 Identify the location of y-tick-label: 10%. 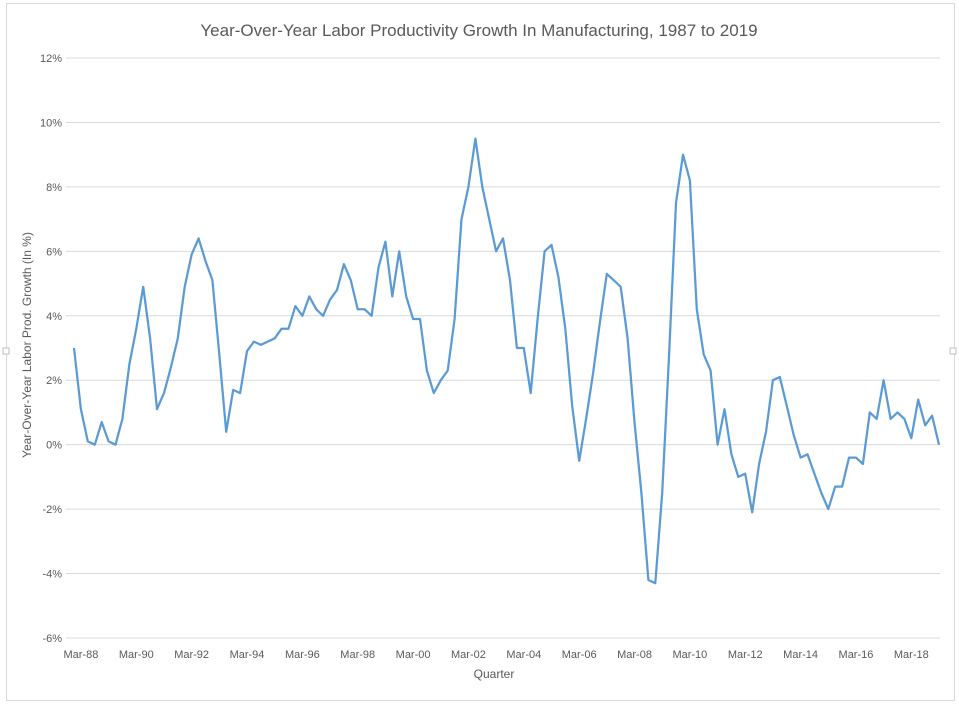
(51, 123).